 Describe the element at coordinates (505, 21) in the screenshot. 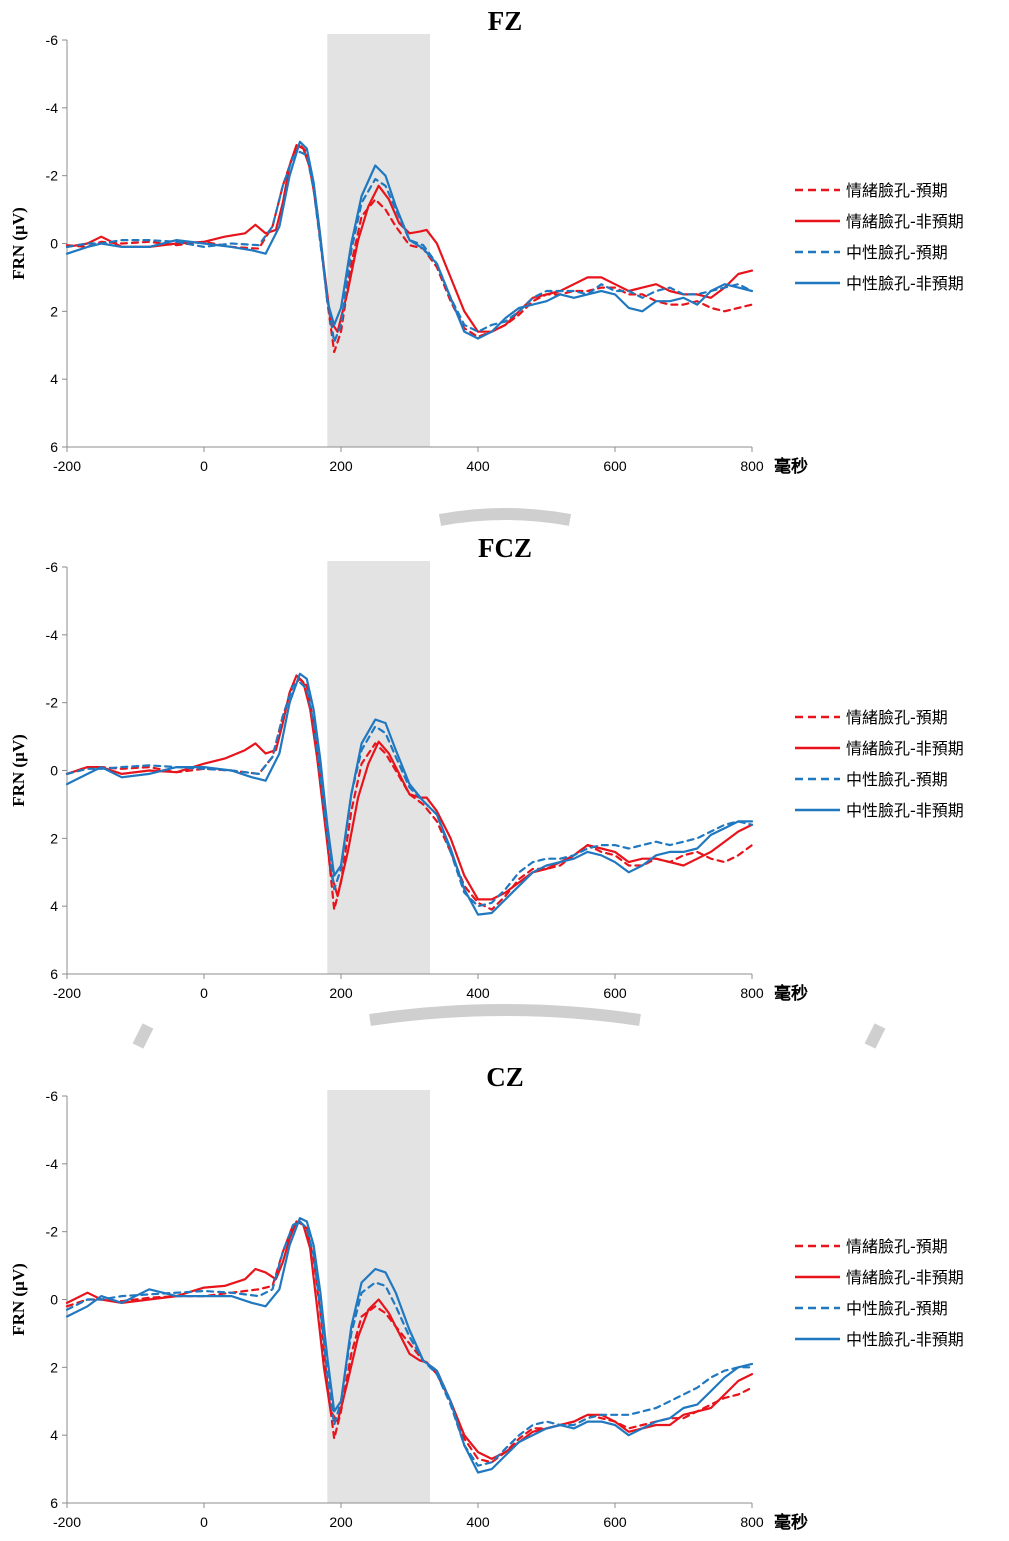

I see `chart-title: FZ` at that location.